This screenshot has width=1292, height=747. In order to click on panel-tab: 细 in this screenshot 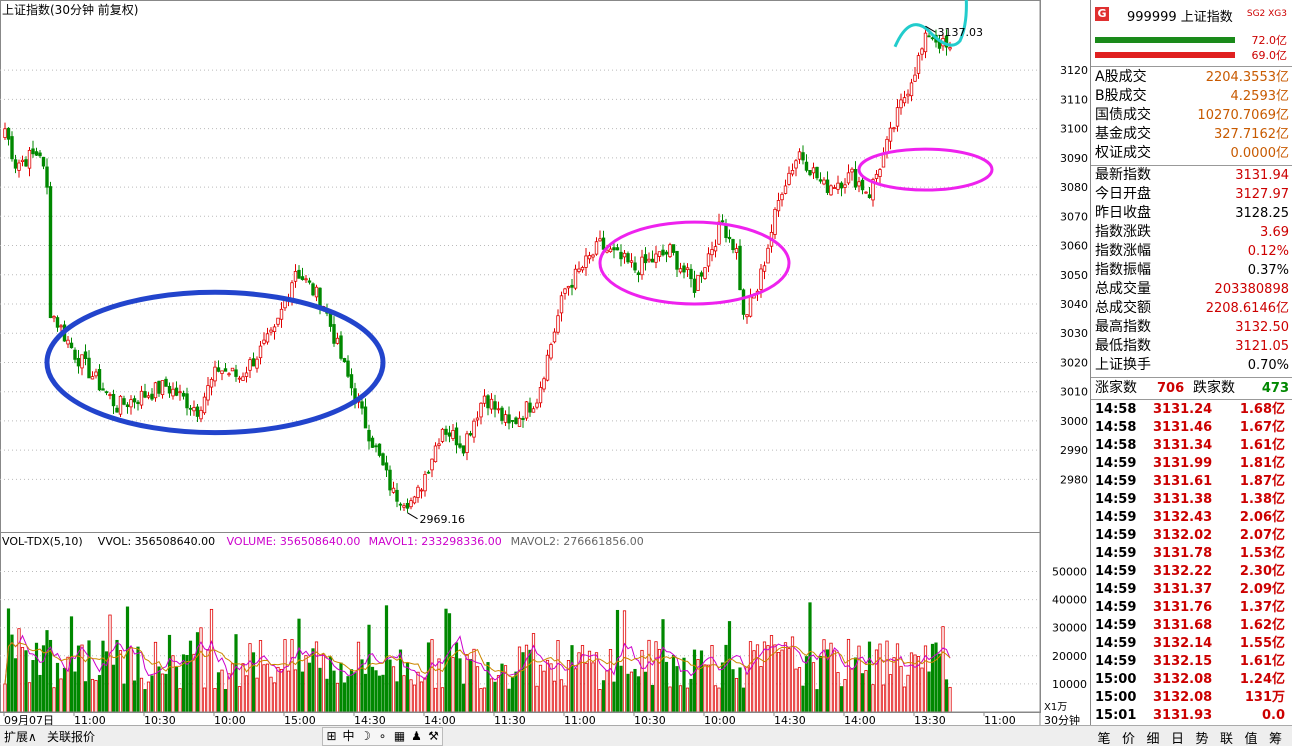, I will do `click(1153, 739)`.